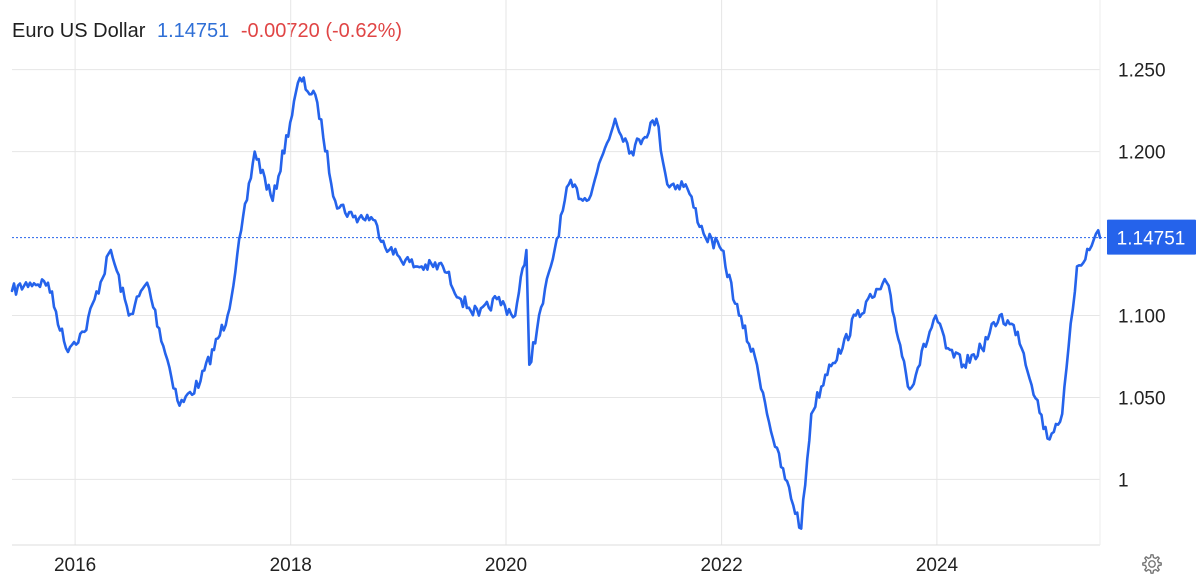  Describe the element at coordinates (1152, 564) in the screenshot. I see `gear-icon` at that location.